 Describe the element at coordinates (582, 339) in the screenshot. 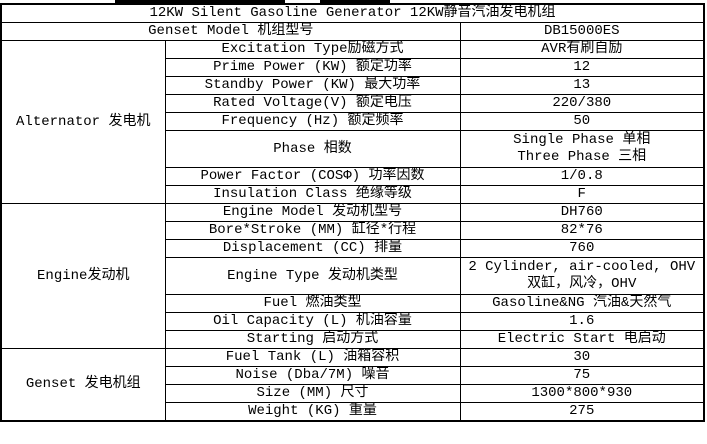

I see `spec-value-starting: Electric Start 电启动` at that location.